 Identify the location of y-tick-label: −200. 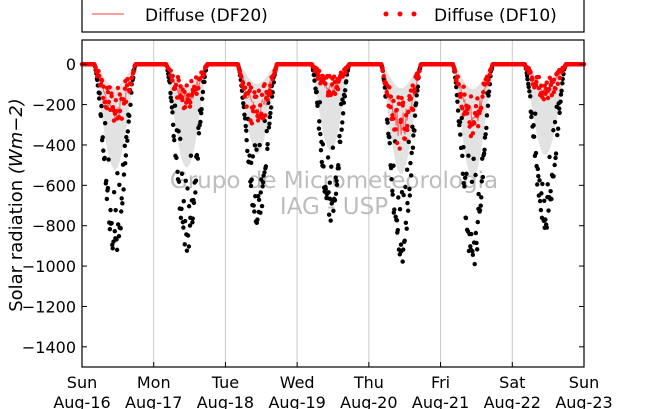
(54, 105).